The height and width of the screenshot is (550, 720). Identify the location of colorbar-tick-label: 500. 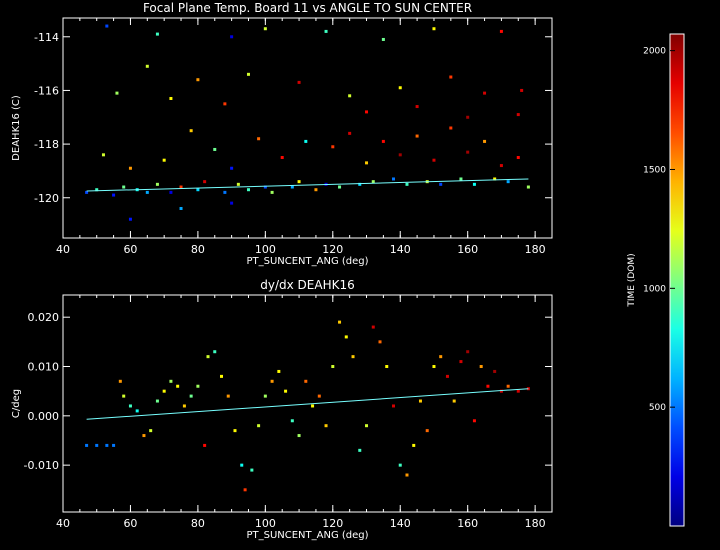
(657, 408).